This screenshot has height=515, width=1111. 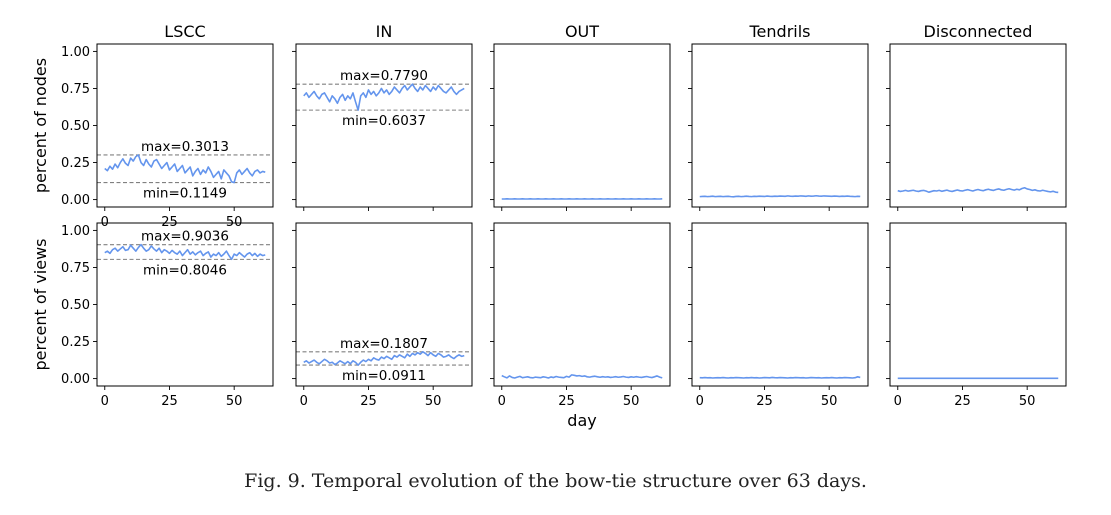 I want to click on subplot-1-3: OUT, so click(x=580, y=116).